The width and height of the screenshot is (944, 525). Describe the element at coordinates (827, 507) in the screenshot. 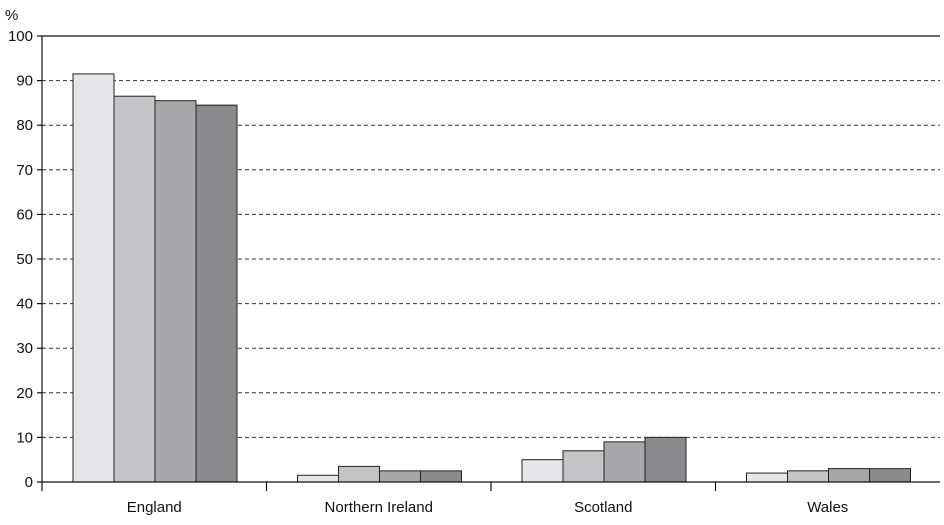

I see `x-tick-label-wales: Wales` at that location.